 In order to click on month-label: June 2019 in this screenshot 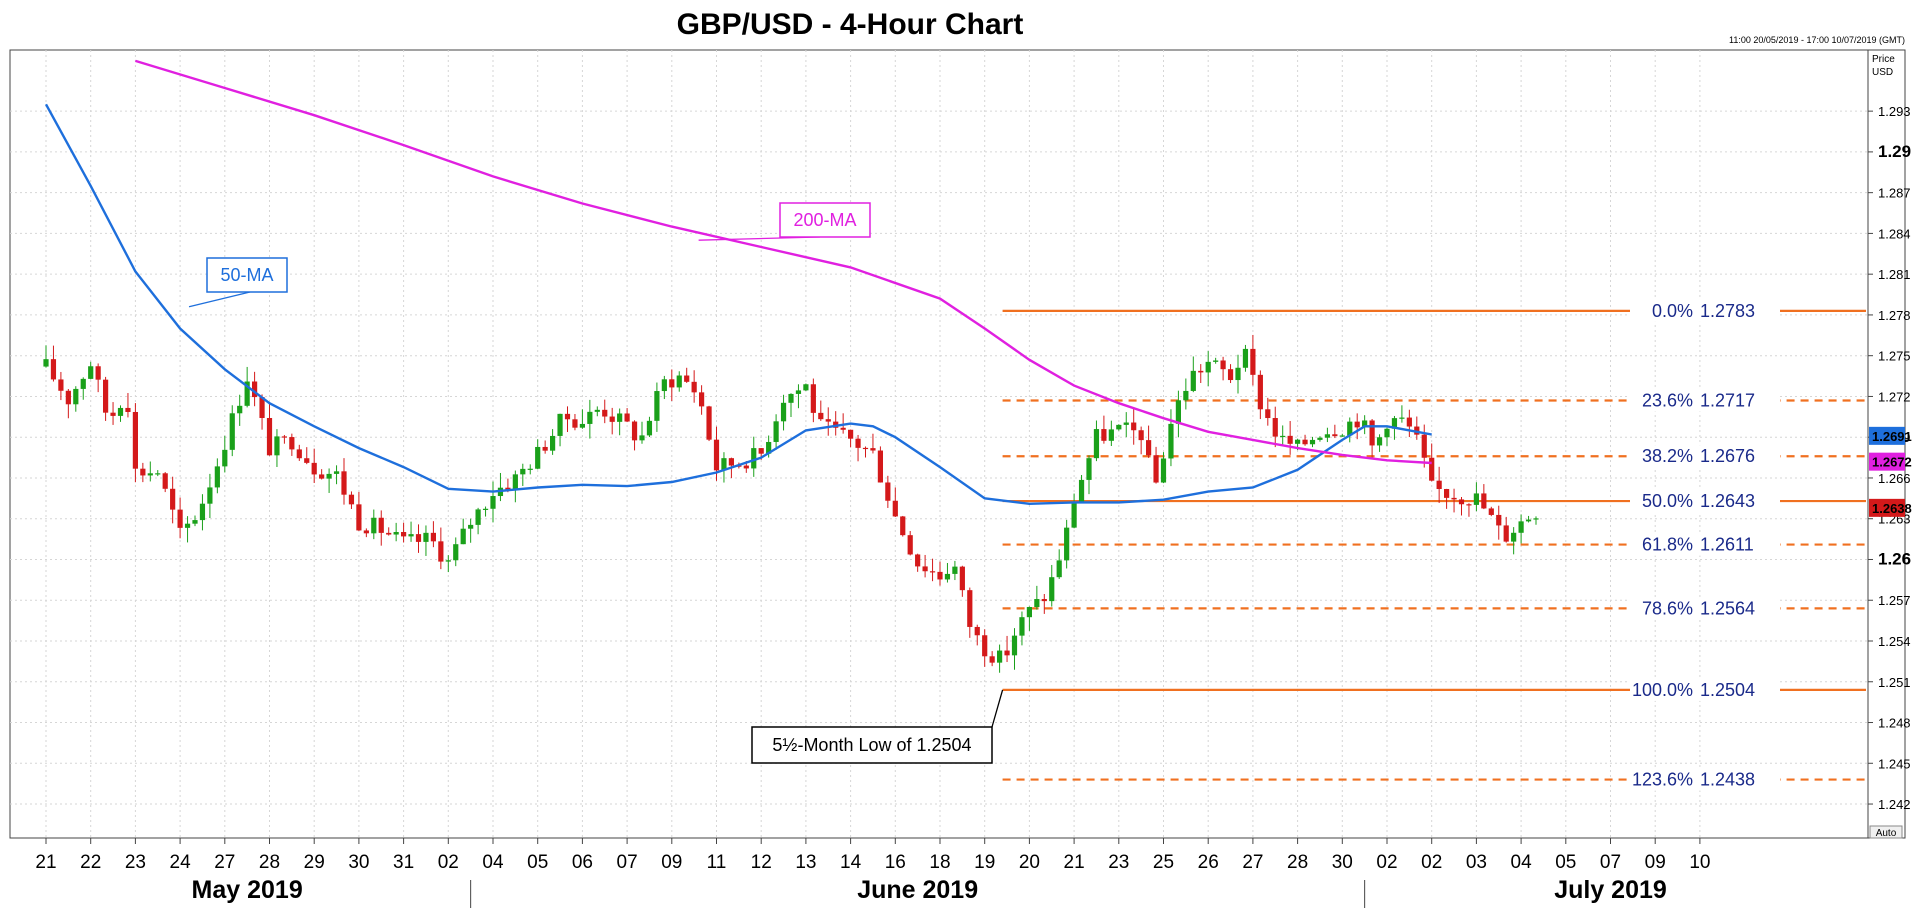, I will do `click(917, 890)`.